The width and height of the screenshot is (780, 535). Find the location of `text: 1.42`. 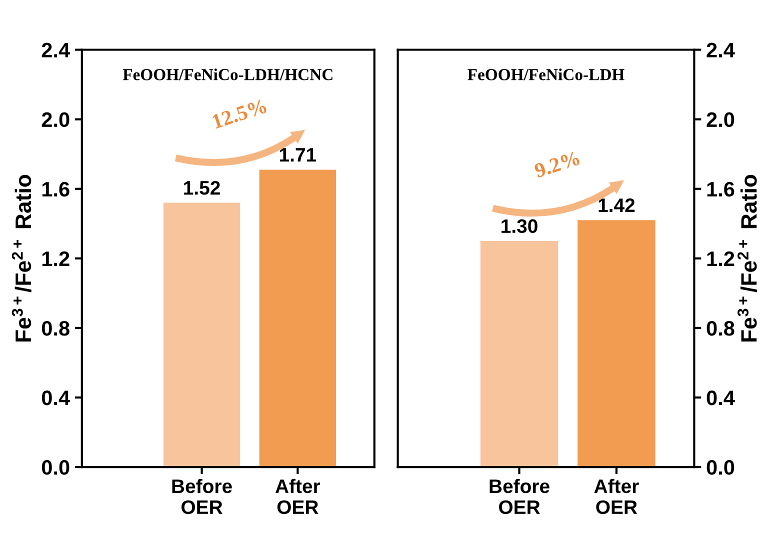

text: 1.42 is located at coordinates (616, 205).